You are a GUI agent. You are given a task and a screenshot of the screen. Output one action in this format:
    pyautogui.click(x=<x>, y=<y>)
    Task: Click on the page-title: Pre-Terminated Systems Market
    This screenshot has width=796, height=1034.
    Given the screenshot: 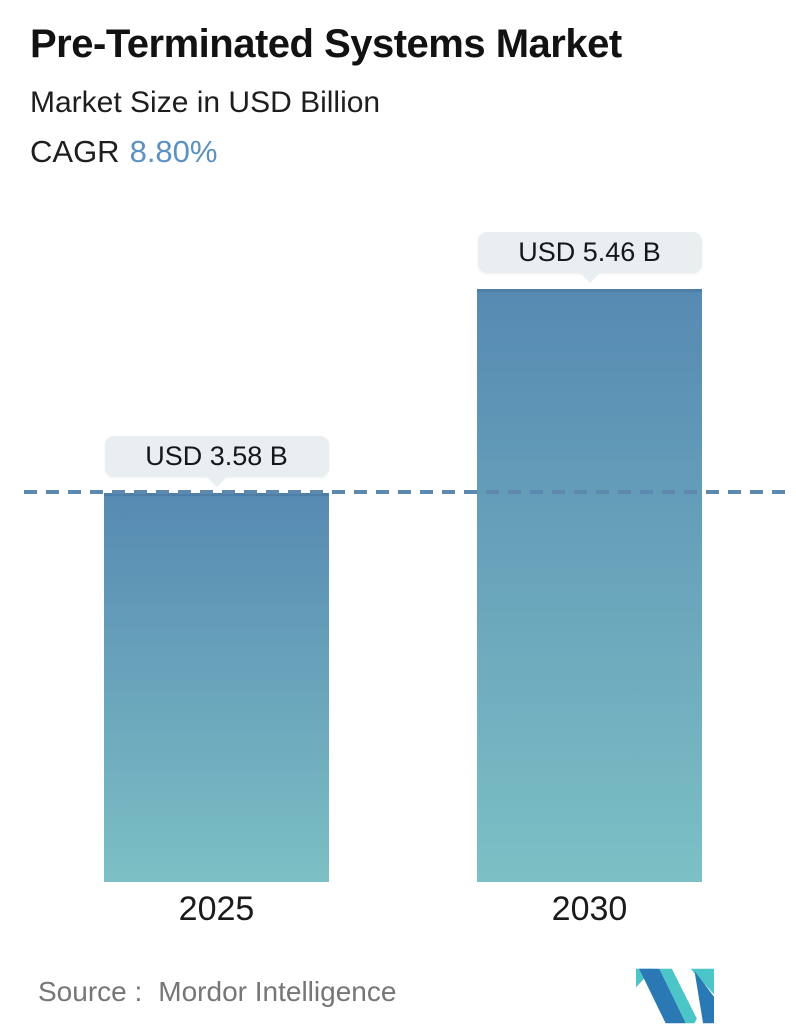 What is the action you would take?
    pyautogui.click(x=326, y=44)
    